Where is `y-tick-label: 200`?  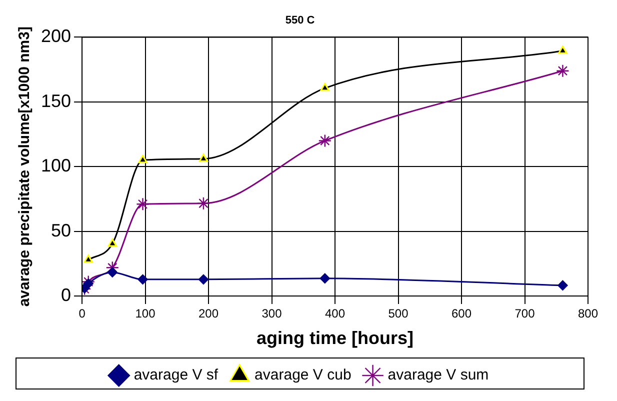 y-tick-label: 200 is located at coordinates (56, 36).